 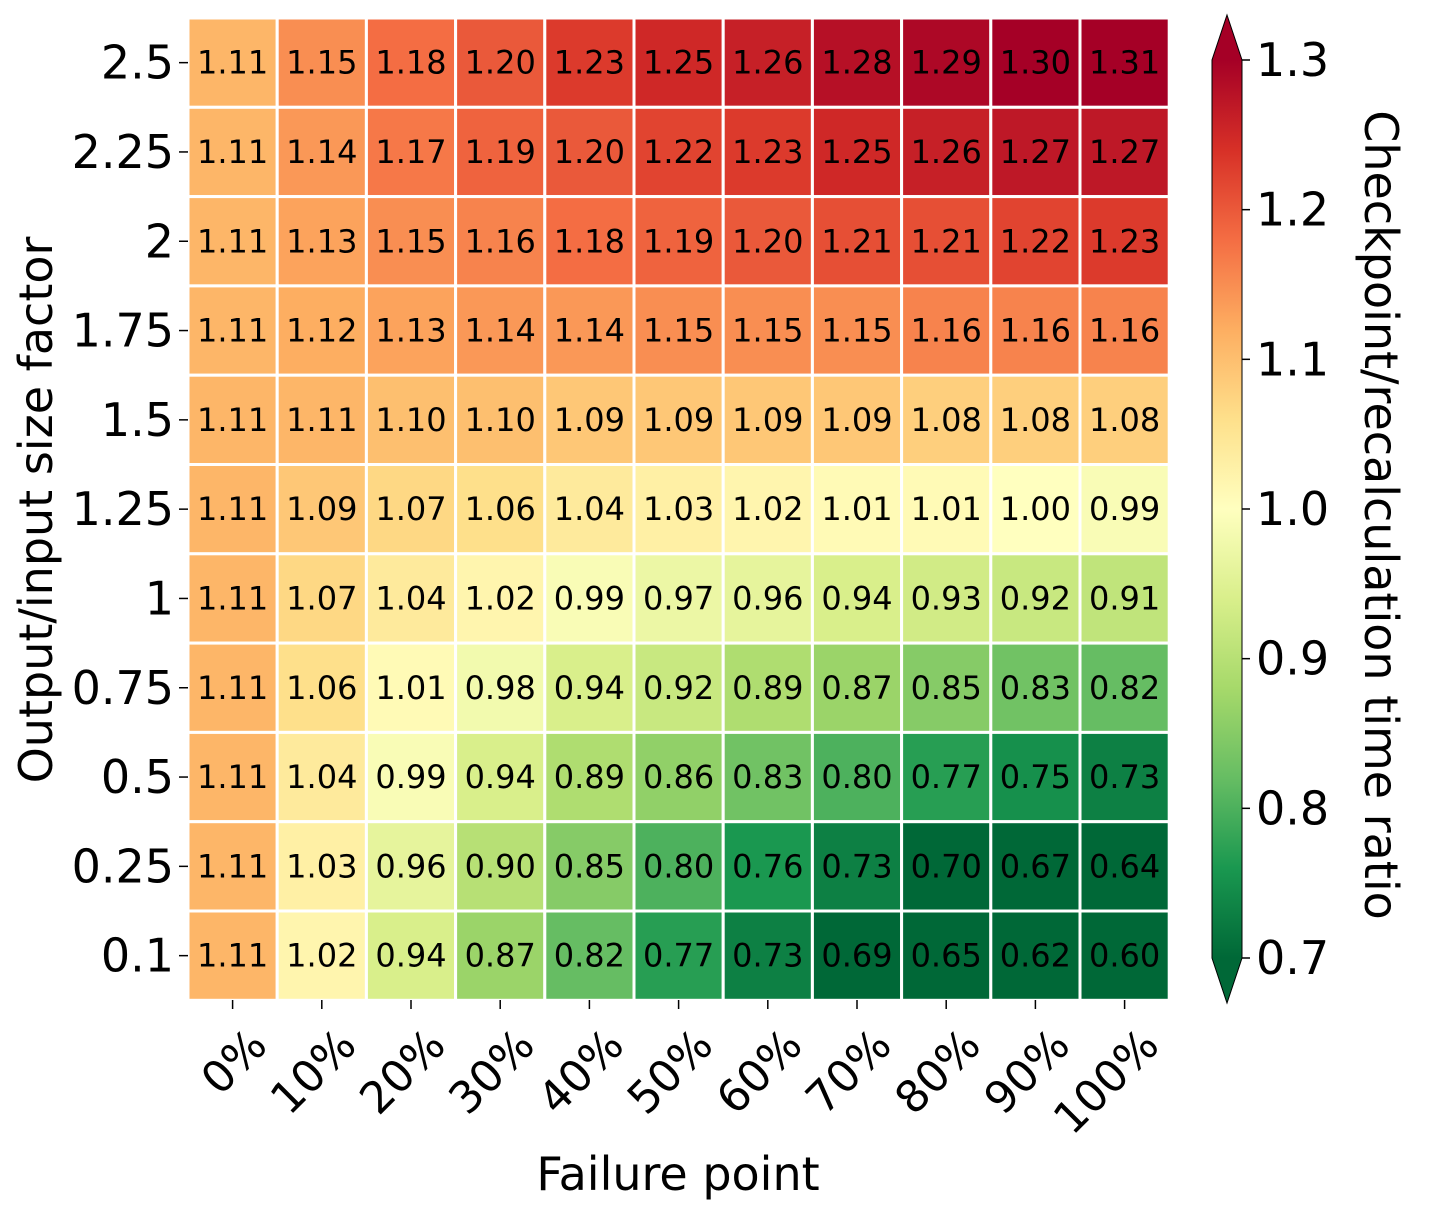 I want to click on cell-value-label: 0.94, so click(x=856, y=598).